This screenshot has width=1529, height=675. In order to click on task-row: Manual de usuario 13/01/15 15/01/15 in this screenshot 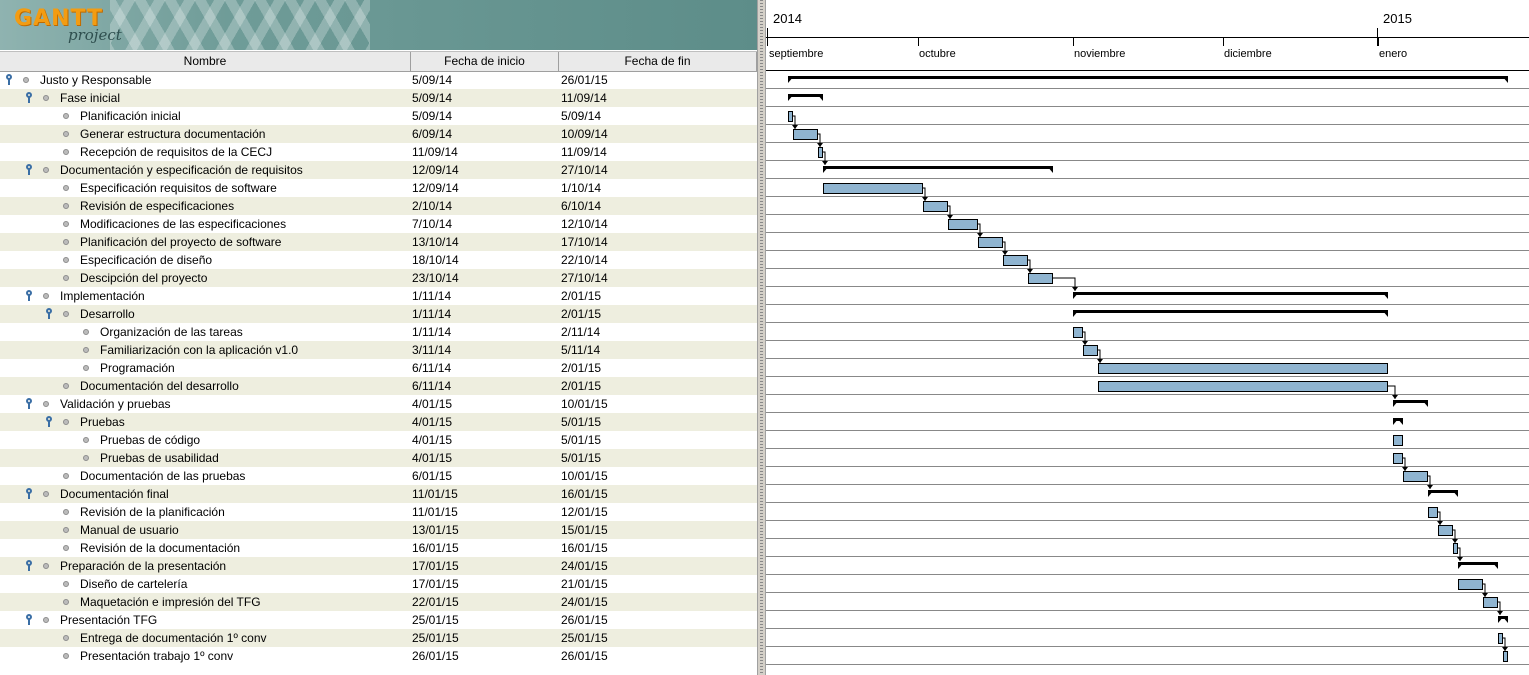, I will do `click(378, 530)`.